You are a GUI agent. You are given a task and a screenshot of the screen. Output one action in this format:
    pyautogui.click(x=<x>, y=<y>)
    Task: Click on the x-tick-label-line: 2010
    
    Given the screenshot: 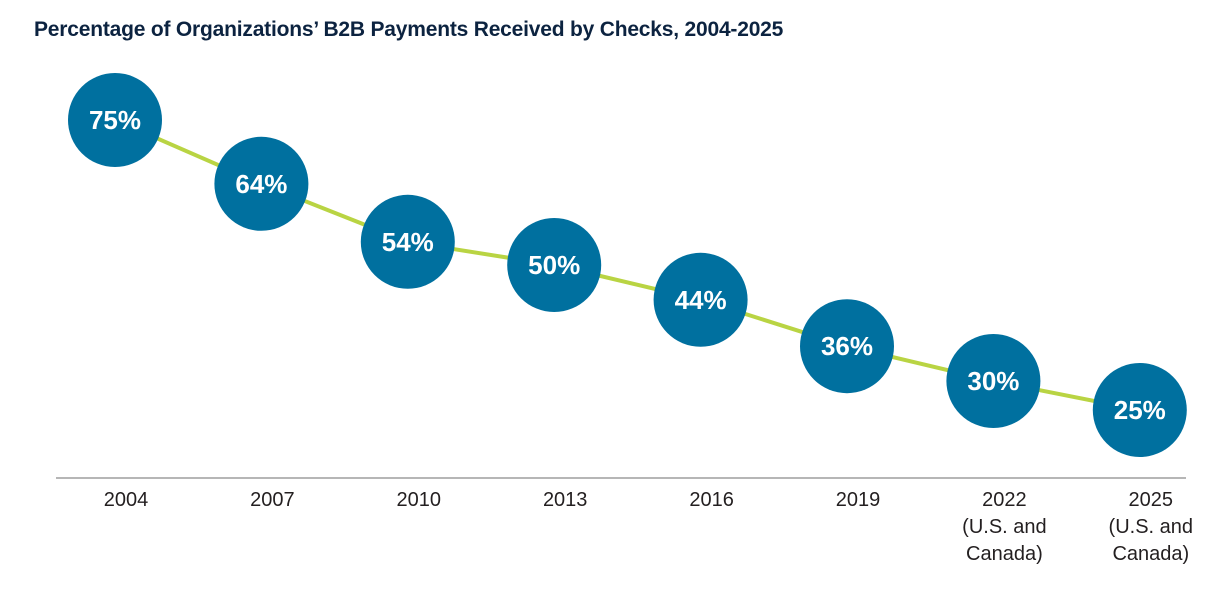 What is the action you would take?
    pyautogui.click(x=419, y=500)
    